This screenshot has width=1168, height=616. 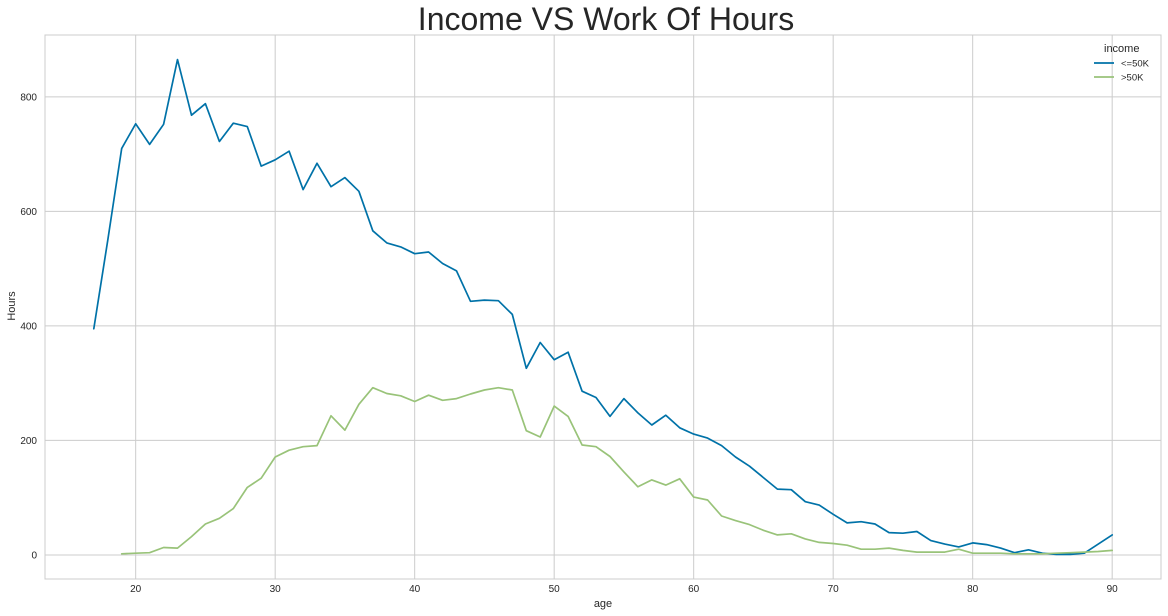 What do you see at coordinates (1132, 78) in the screenshot?
I see `legend-label: >50K` at bounding box center [1132, 78].